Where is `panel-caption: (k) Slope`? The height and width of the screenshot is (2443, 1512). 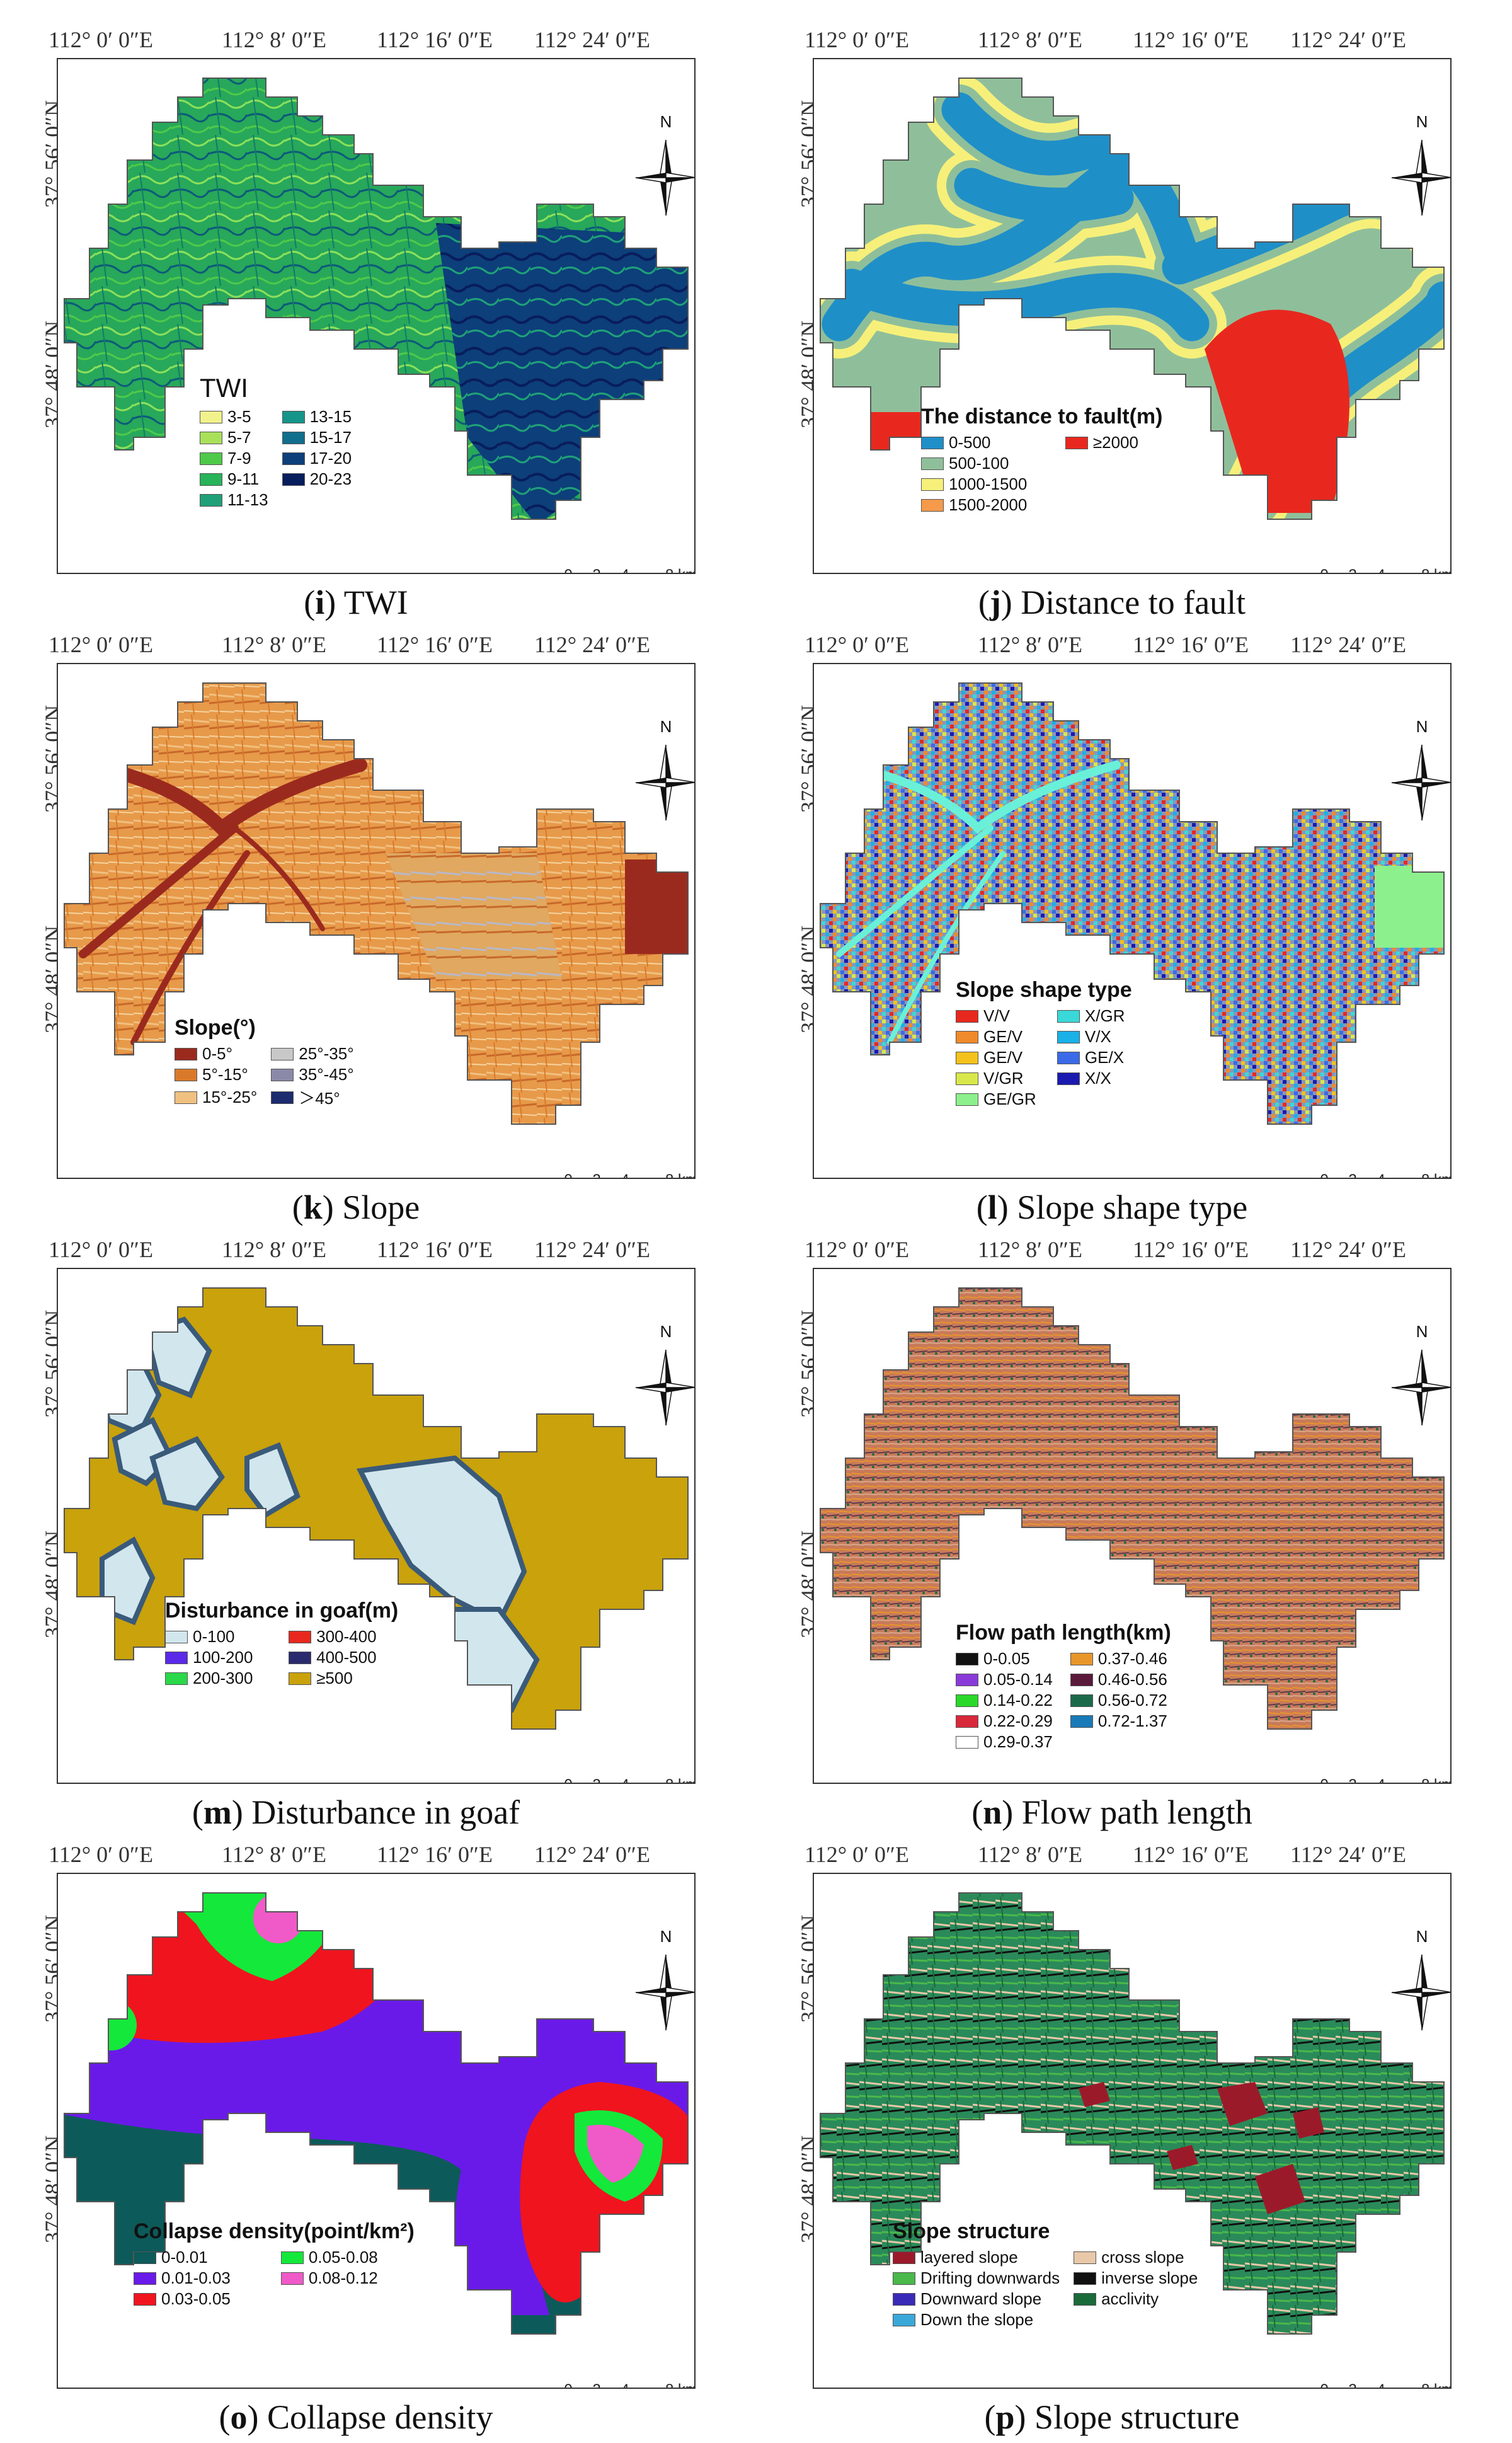 panel-caption: (k) Slope is located at coordinates (356, 1207).